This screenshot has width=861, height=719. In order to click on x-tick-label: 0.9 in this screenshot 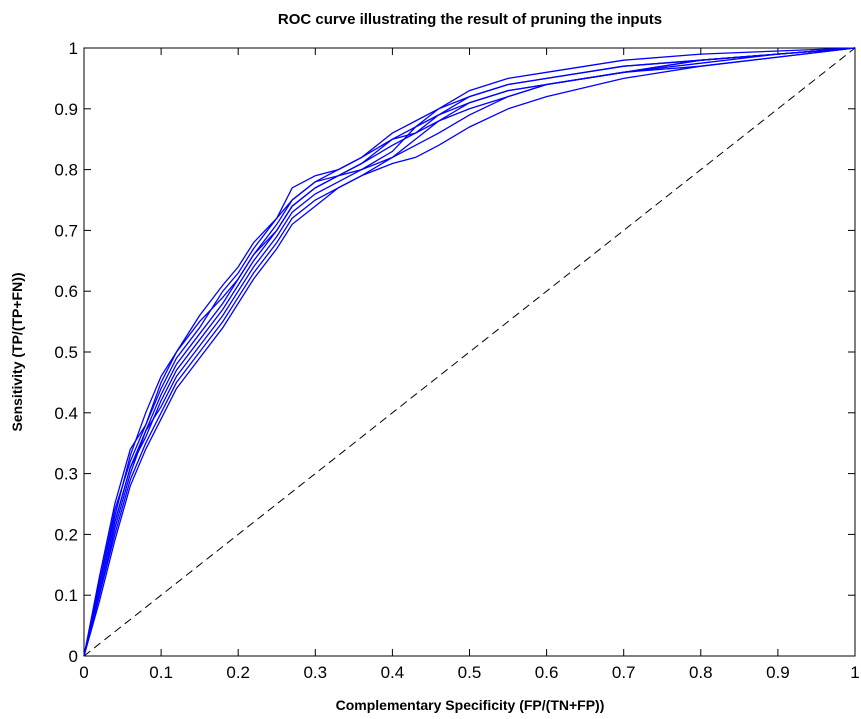, I will do `click(778, 672)`.